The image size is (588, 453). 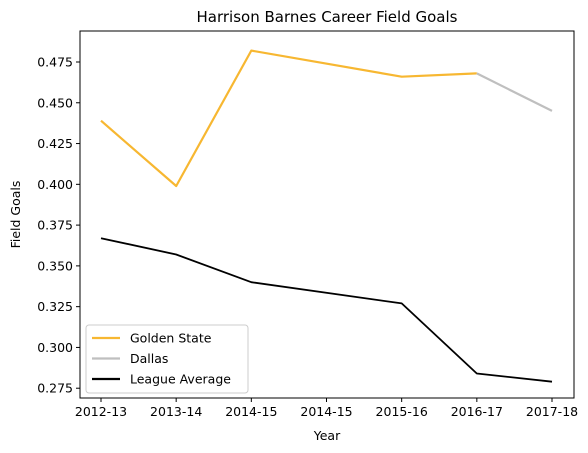 I want to click on legend: Golden State Dallas League Average, so click(x=167, y=359).